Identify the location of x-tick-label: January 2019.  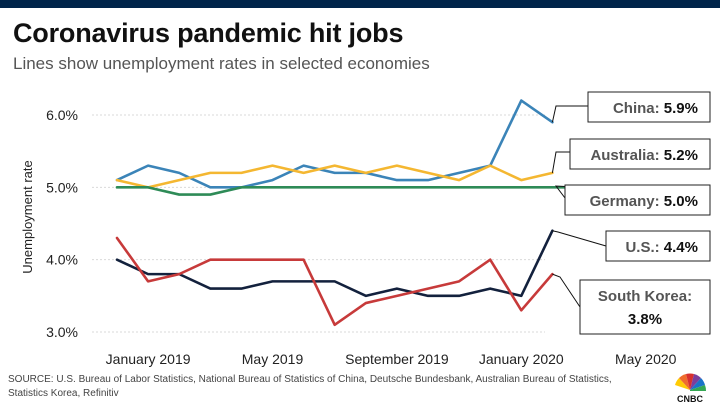
(148, 359).